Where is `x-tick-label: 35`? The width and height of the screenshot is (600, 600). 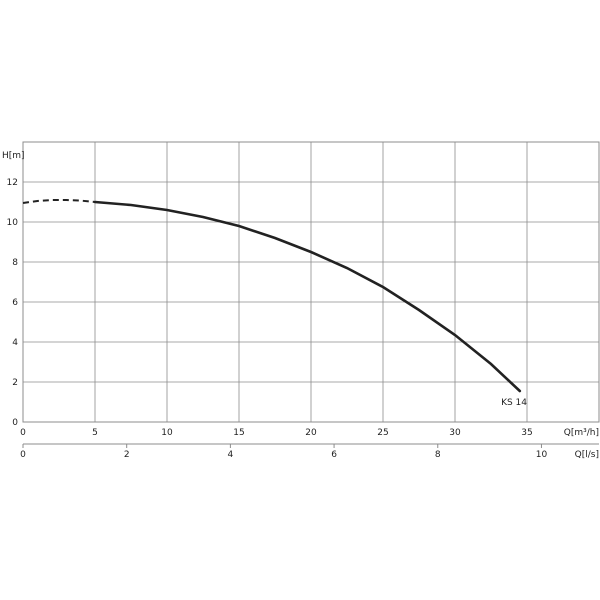 x-tick-label: 35 is located at coordinates (526, 433).